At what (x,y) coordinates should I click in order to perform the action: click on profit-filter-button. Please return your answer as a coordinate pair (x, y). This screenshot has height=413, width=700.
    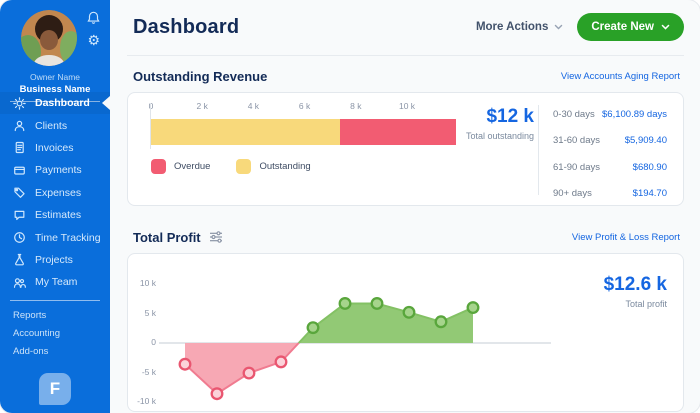
    Looking at the image, I should click on (216, 237).